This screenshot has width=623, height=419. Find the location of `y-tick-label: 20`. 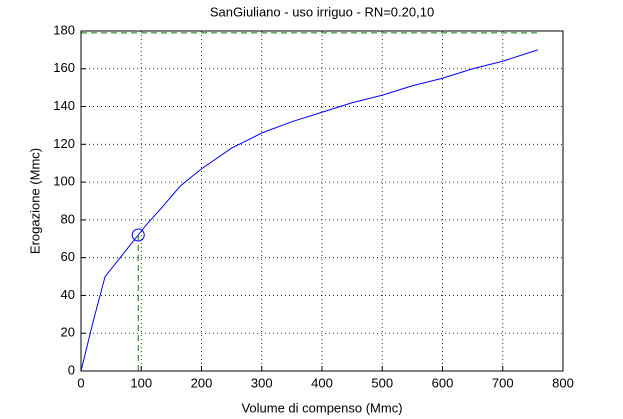

y-tick-label: 20 is located at coordinates (68, 332).